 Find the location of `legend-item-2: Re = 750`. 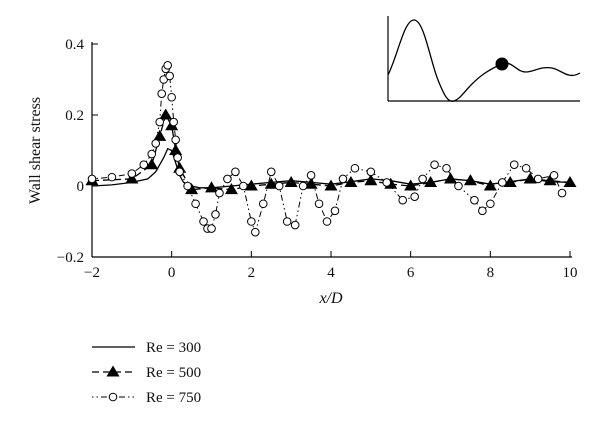

legend-item-2: Re = 750 is located at coordinates (146, 398).